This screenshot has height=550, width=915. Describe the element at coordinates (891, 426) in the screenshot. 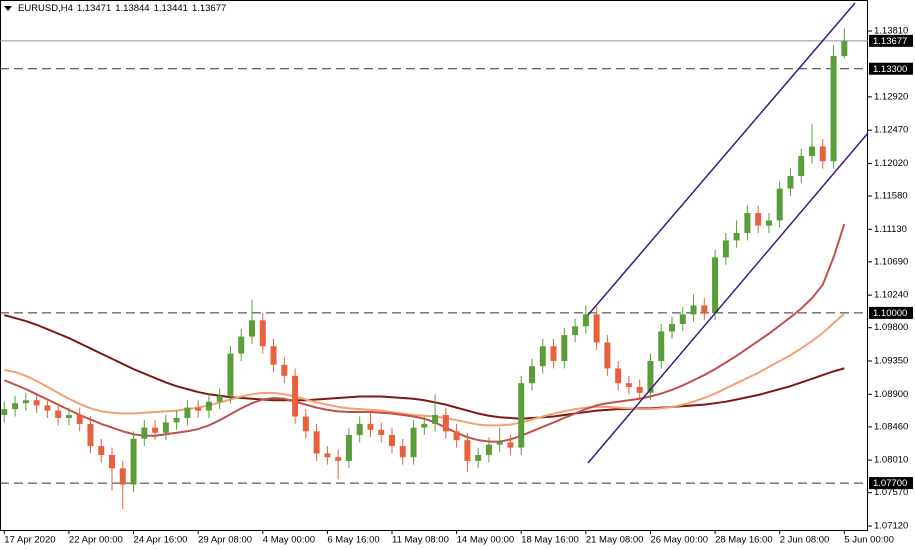

I see `y-tick-label: 1.08460` at that location.